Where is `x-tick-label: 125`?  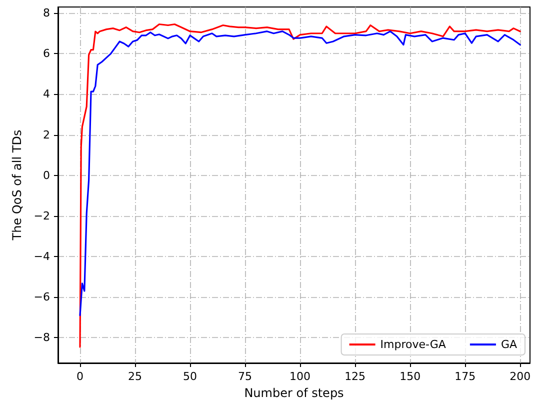 x-tick-label: 125 is located at coordinates (355, 376).